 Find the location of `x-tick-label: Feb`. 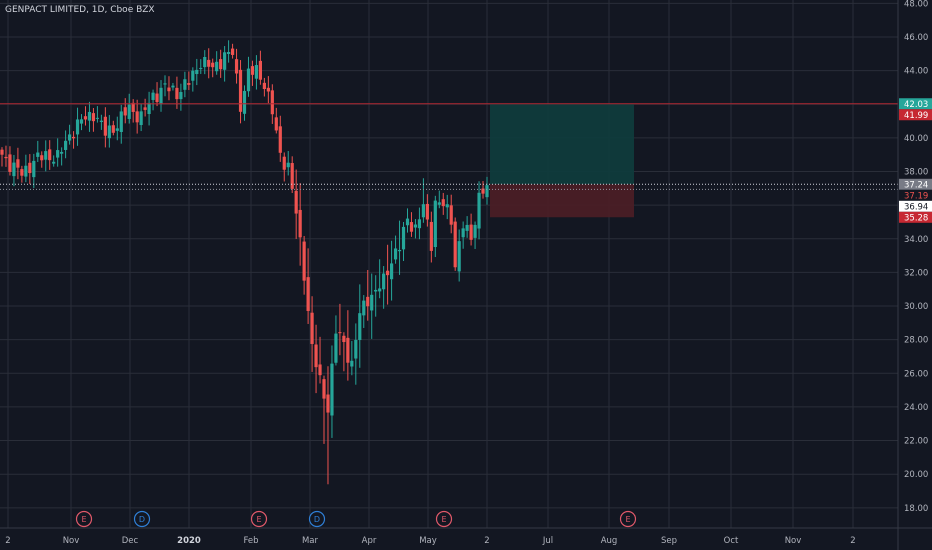

x-tick-label: Feb is located at coordinates (250, 541).